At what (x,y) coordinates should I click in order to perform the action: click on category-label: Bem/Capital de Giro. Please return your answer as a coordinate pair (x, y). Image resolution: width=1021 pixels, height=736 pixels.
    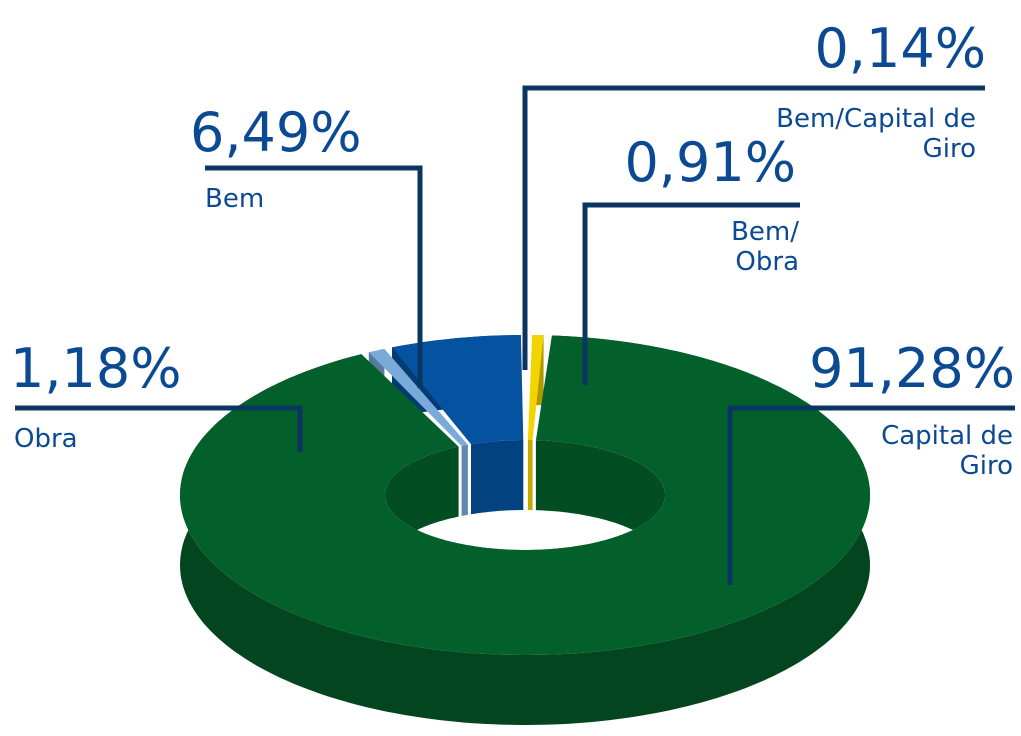
    Looking at the image, I should click on (876, 134).